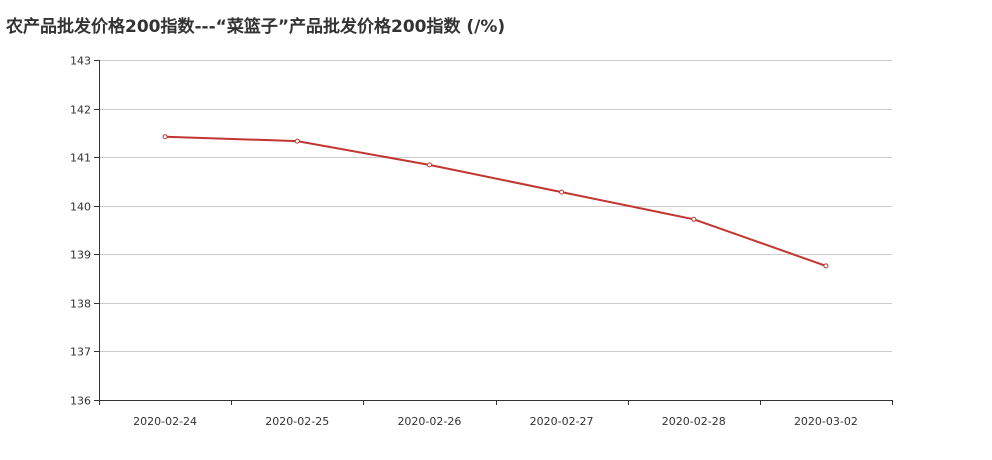 The width and height of the screenshot is (992, 460). What do you see at coordinates (80, 110) in the screenshot?
I see `y-tick-label: 142` at bounding box center [80, 110].